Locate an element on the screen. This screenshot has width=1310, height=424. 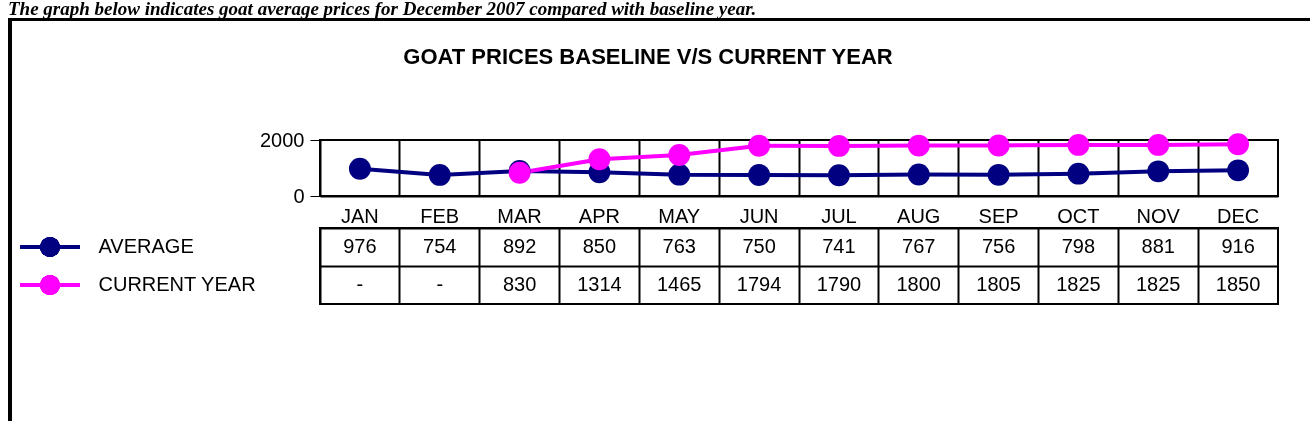
data-label: 767 is located at coordinates (919, 246).